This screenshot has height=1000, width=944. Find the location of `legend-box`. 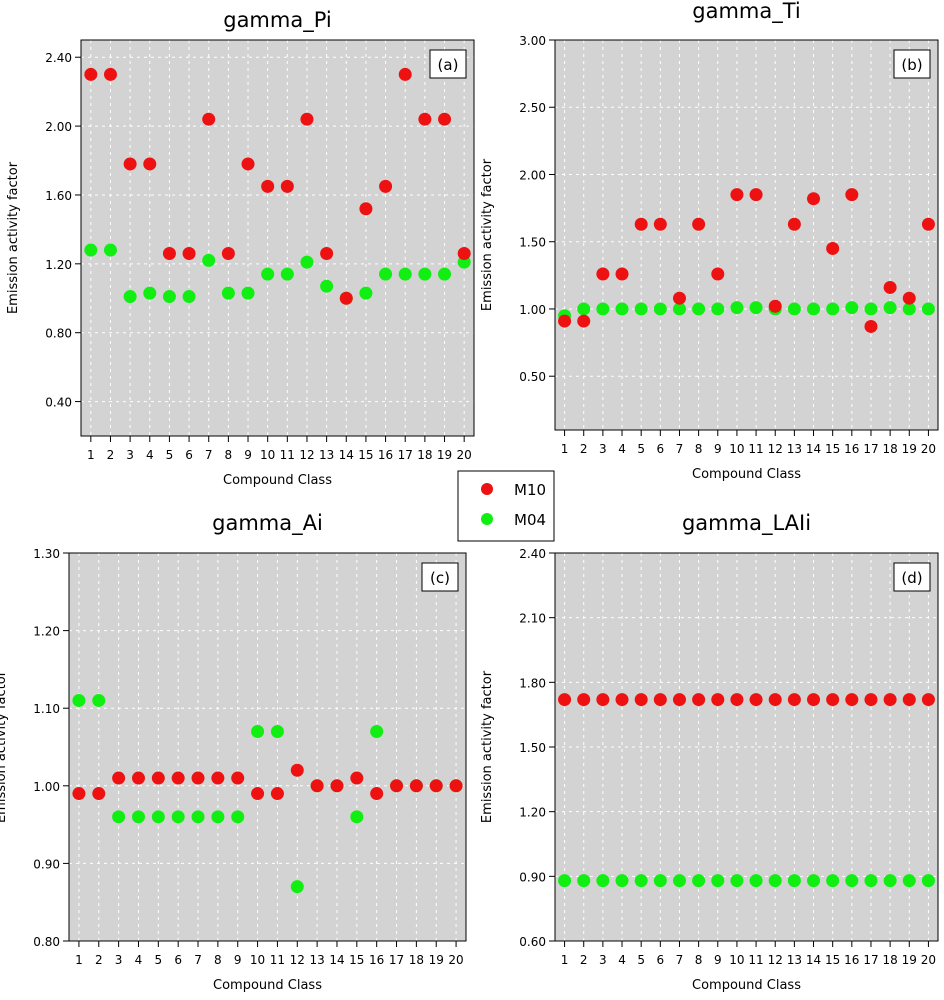

legend-box is located at coordinates (506, 506).